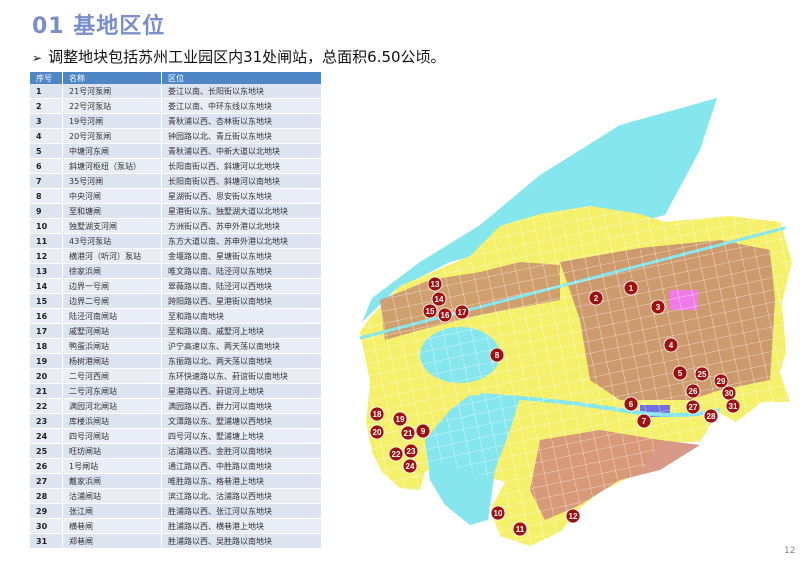 This screenshot has height=566, width=800. What do you see at coordinates (644, 421) in the screenshot?
I see `sluice-marker-7: 7` at bounding box center [644, 421].